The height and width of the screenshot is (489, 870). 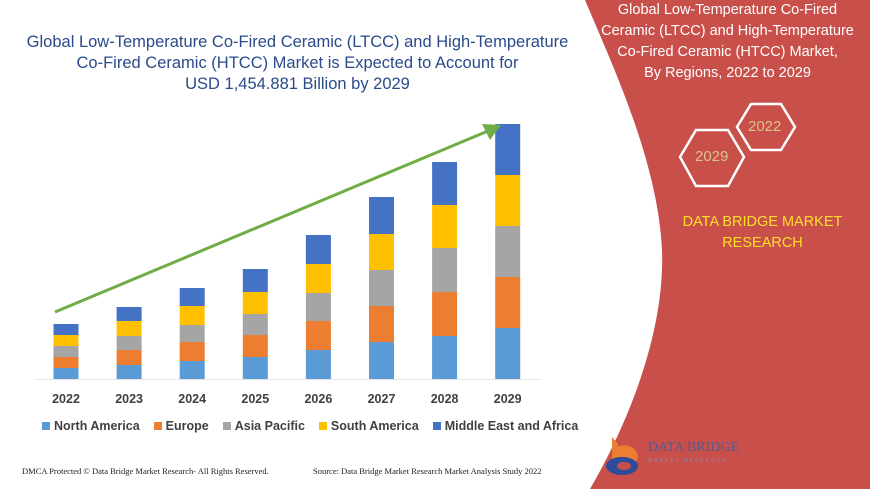 I want to click on bar-segment-2022-middle-east-and-africa, so click(x=66, y=329).